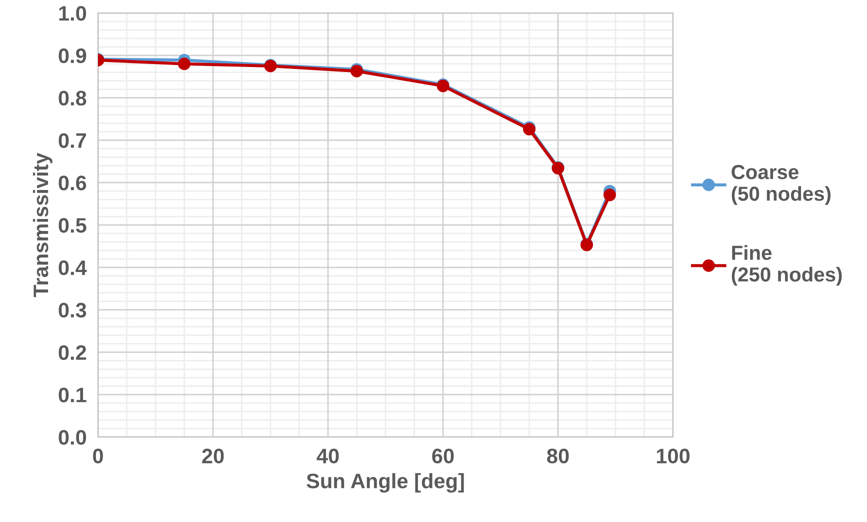 The image size is (867, 522). Describe the element at coordinates (72, 352) in the screenshot. I see `y-tick-label: 0.2` at that location.